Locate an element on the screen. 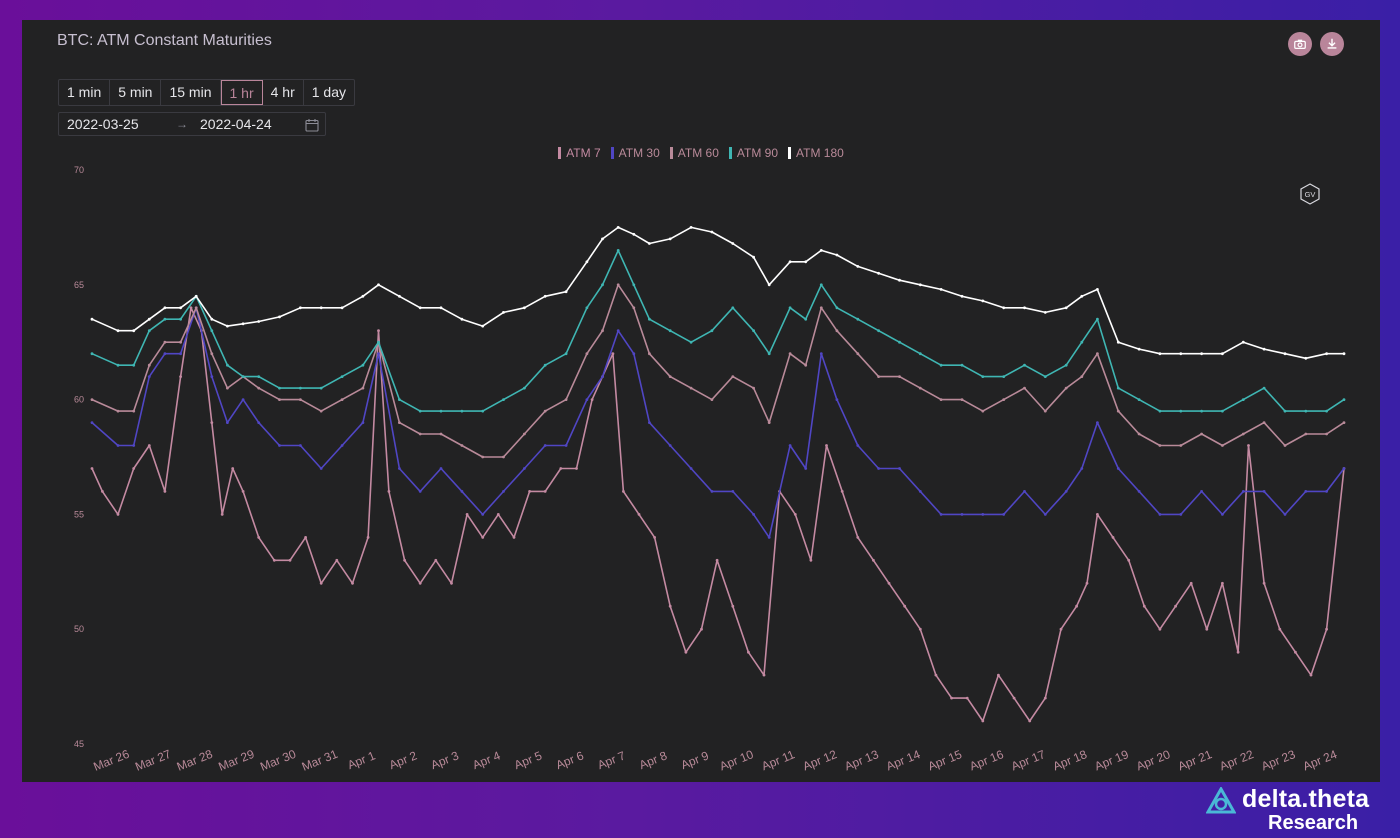 This screenshot has height=838, width=1400. legend-item-atm30: ATM 30 is located at coordinates (635, 153).